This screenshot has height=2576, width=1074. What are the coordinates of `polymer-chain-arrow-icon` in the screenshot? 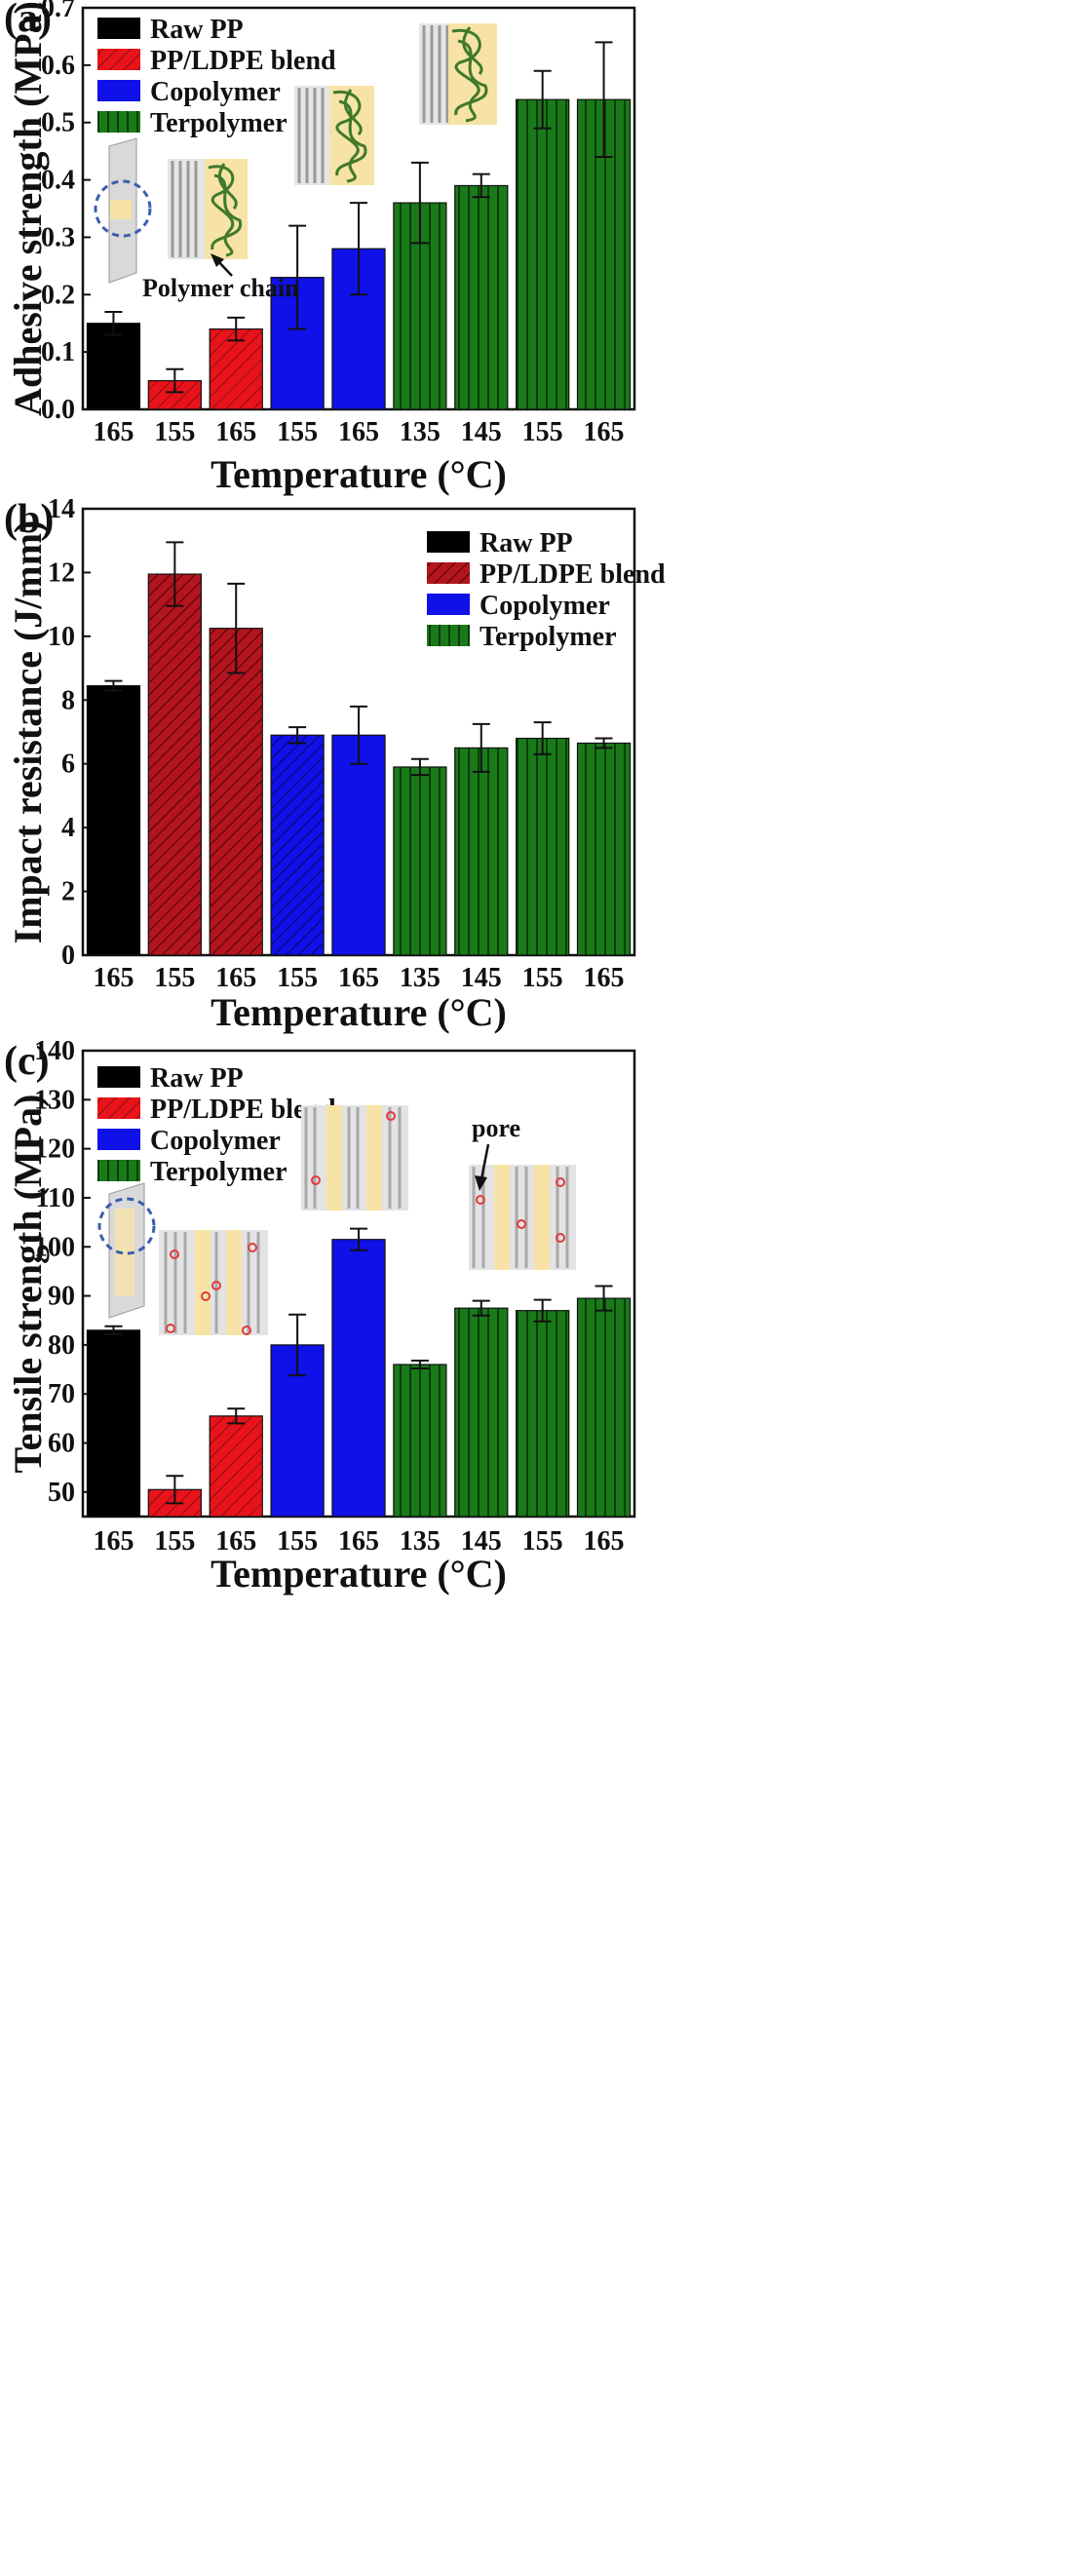 It's located at (222, 265).